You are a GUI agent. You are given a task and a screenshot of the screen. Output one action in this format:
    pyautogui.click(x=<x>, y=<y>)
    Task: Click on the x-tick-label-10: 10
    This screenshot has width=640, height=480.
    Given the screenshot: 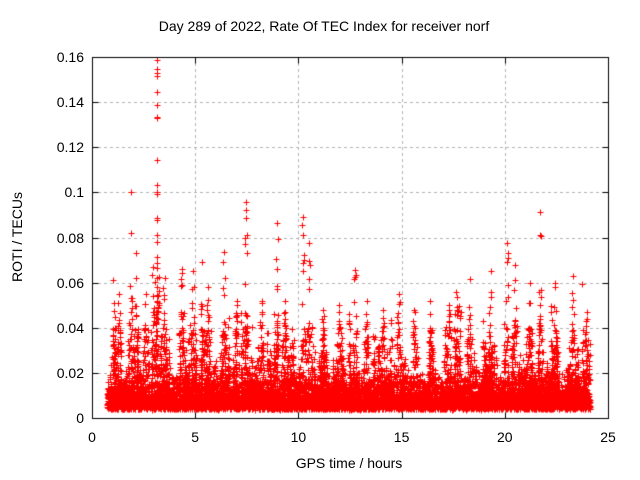 What is the action you would take?
    pyautogui.click(x=298, y=437)
    